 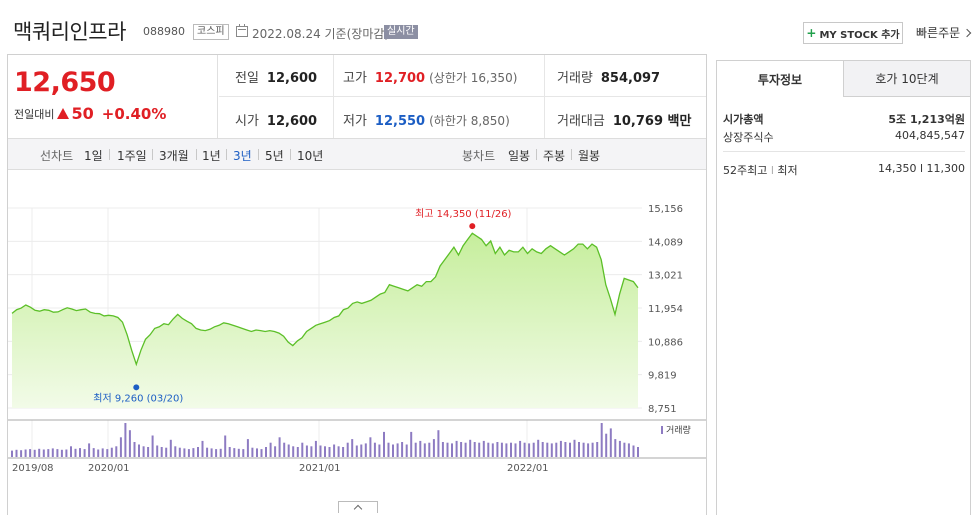 What do you see at coordinates (589, 156) in the screenshot?
I see `candle-monthly: 월봉` at bounding box center [589, 156].